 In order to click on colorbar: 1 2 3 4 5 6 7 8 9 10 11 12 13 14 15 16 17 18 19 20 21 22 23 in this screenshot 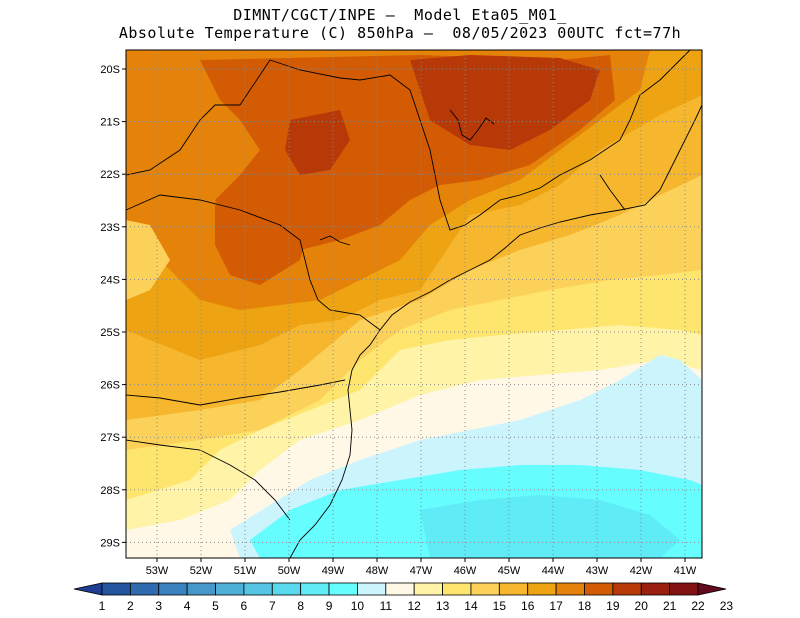, I will do `click(403, 597)`.